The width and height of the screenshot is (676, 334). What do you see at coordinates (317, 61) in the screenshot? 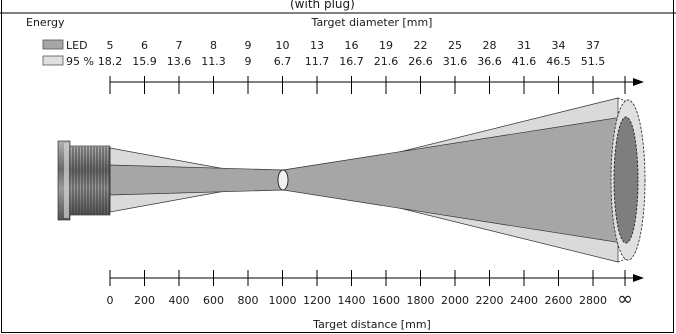
I see `ninety-five-diameter-value: 11.7` at bounding box center [317, 61].